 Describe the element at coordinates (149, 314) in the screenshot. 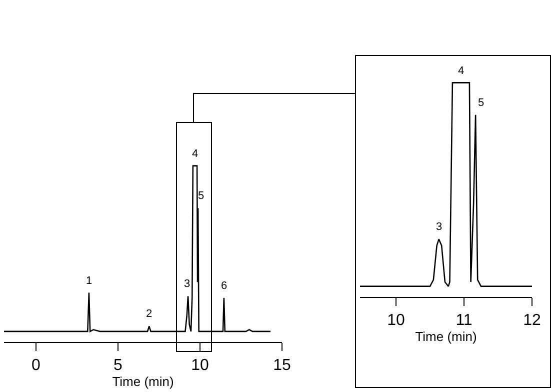

I see `annotation: 2` at that location.